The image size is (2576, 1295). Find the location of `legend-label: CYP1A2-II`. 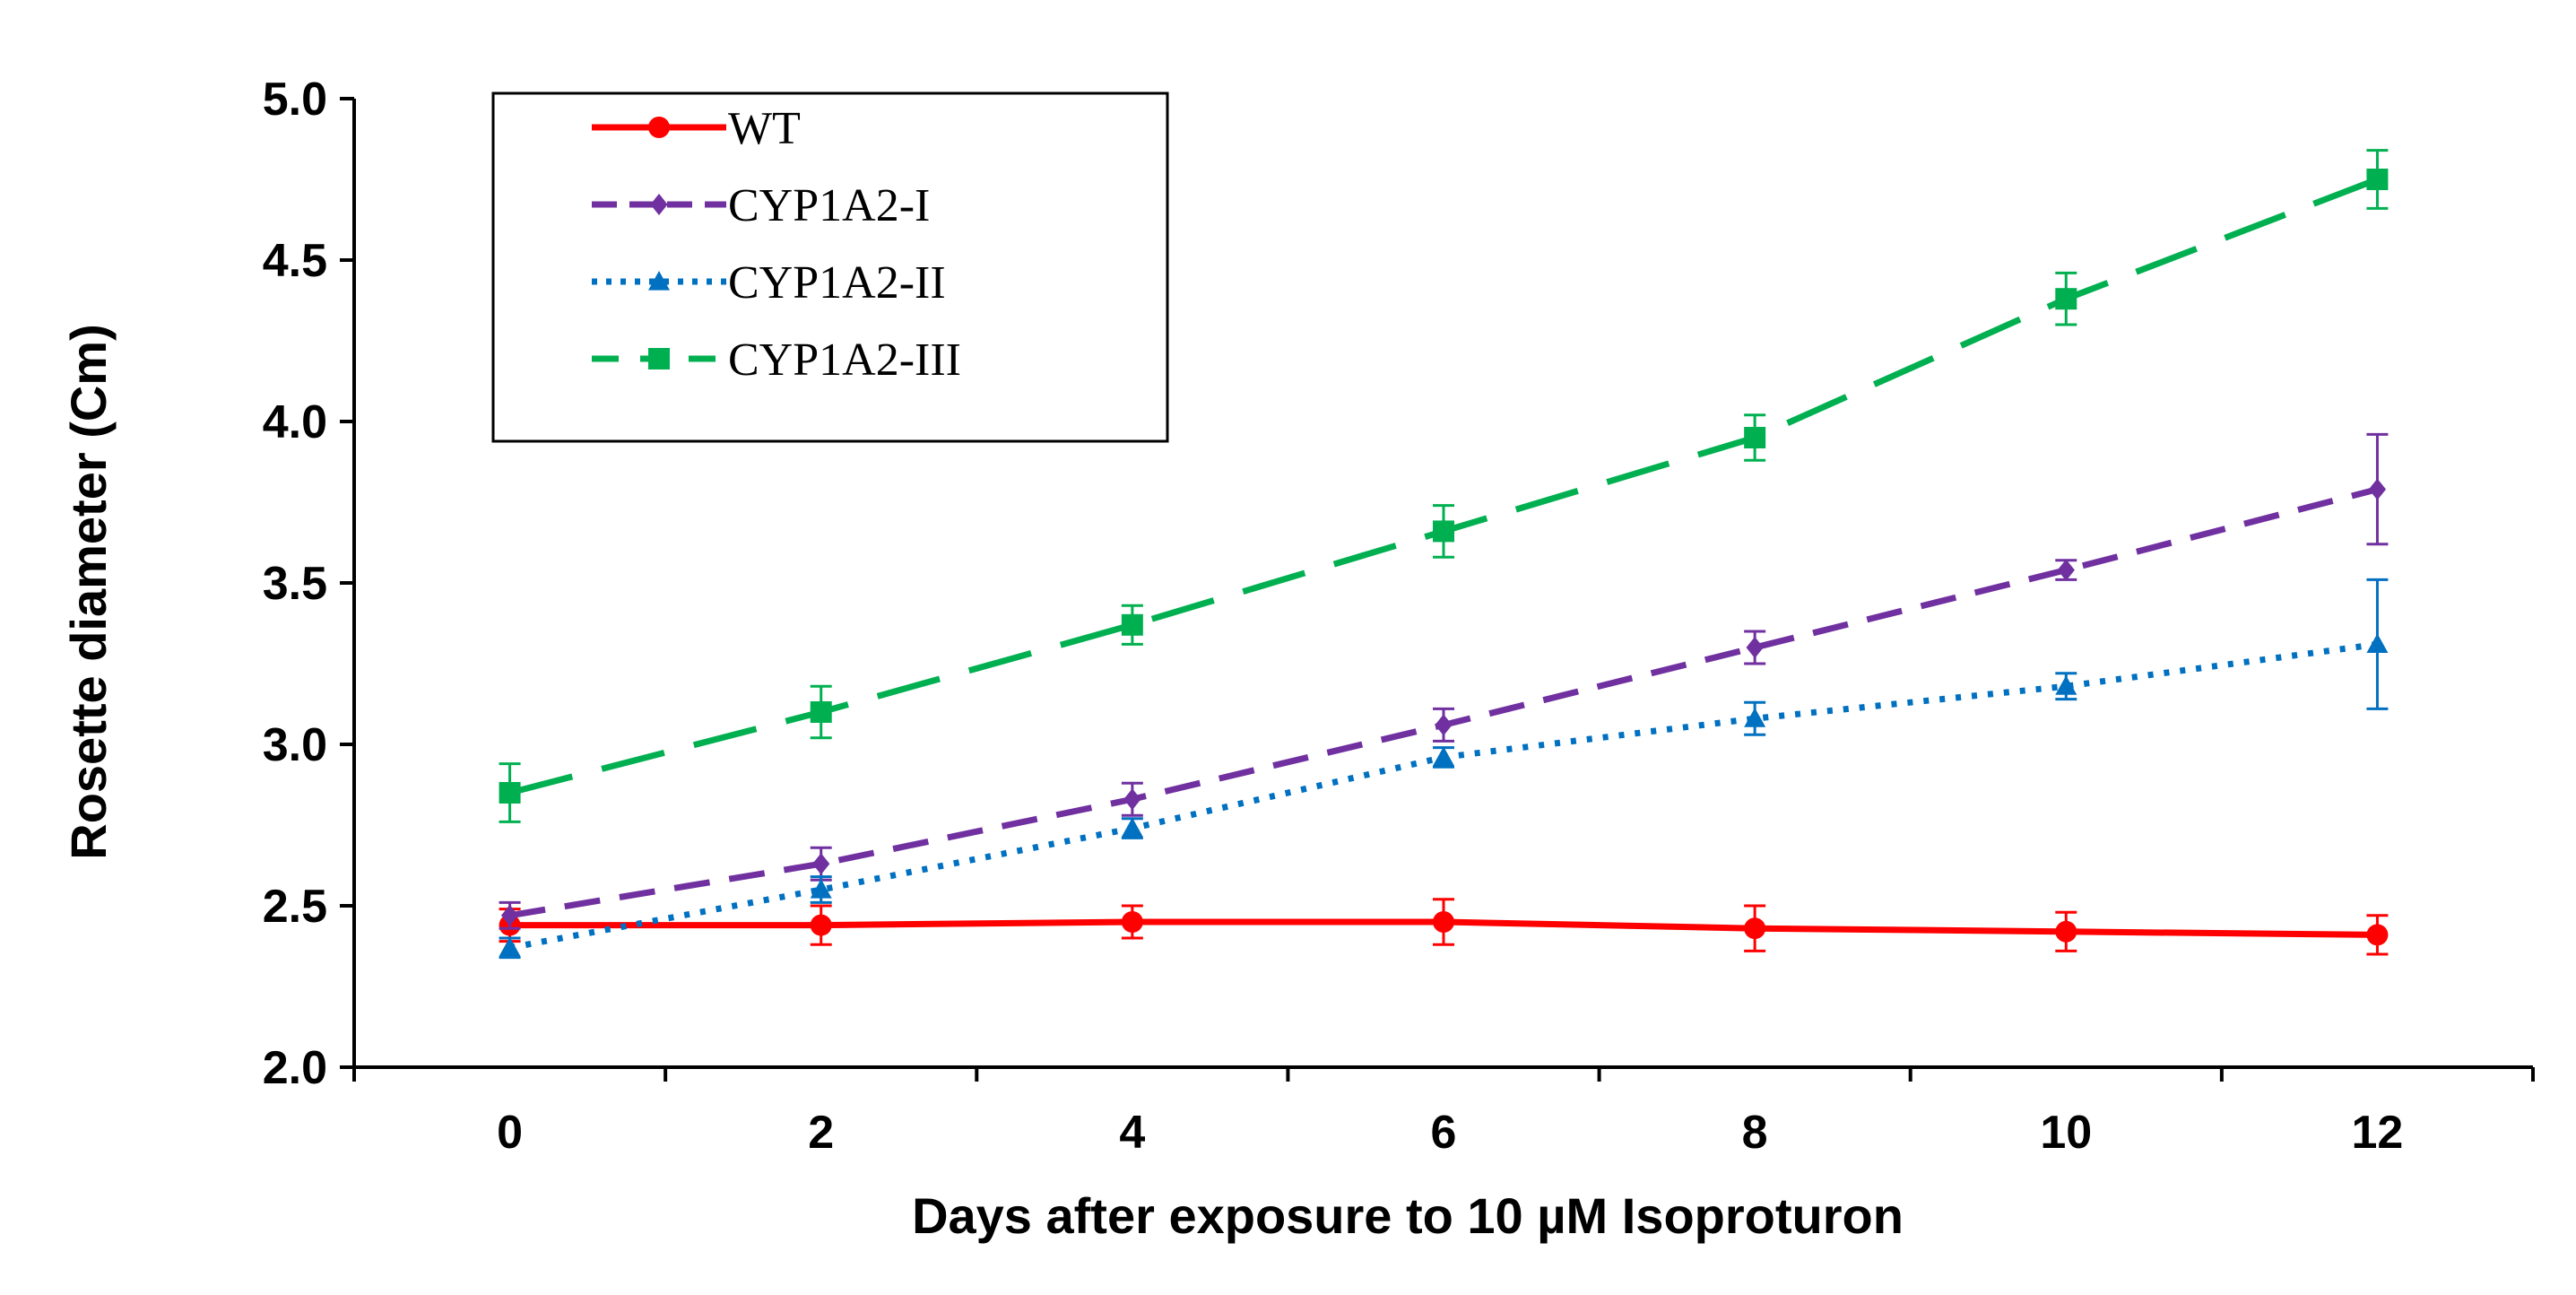

legend-label: CYP1A2-II is located at coordinates (837, 283).